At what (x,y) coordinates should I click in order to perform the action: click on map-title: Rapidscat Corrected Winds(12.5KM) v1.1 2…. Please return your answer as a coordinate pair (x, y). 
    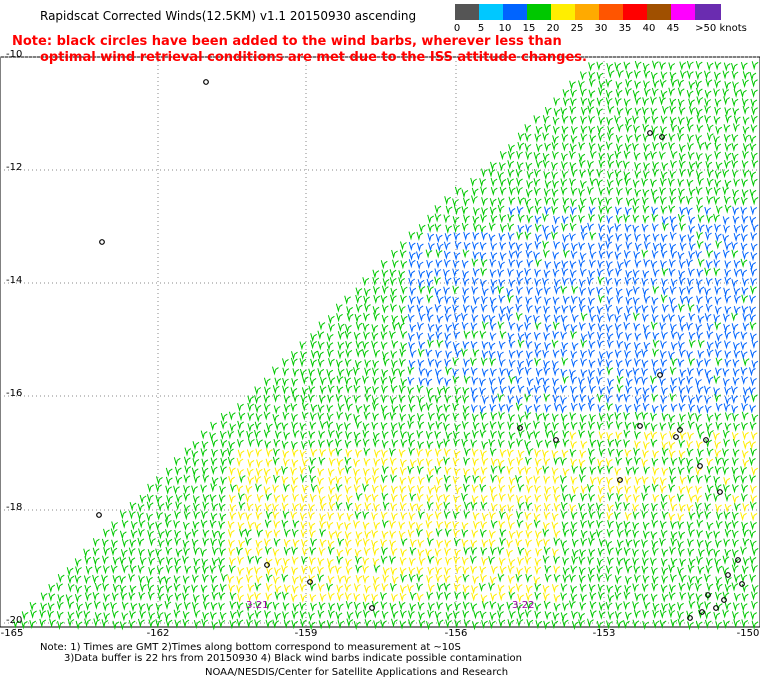
    Looking at the image, I should click on (228, 16).